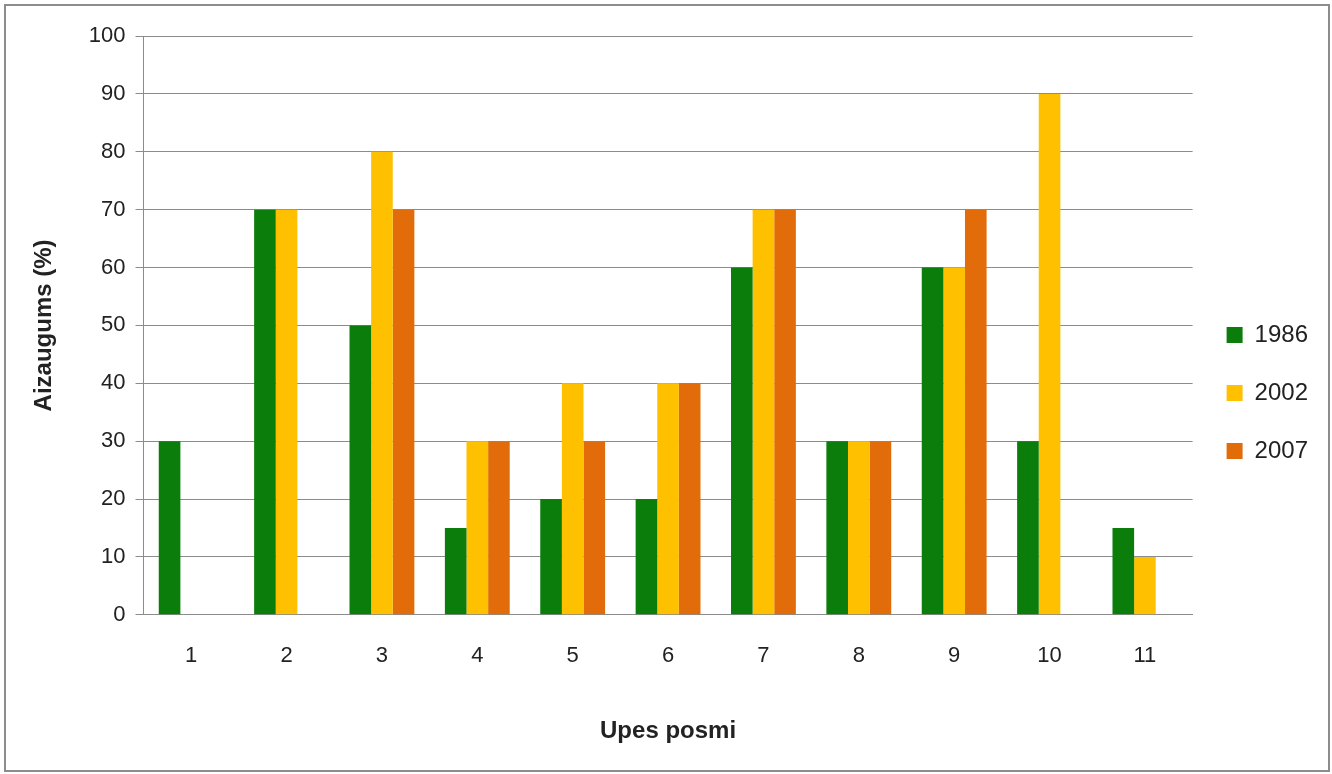  What do you see at coordinates (286, 655) in the screenshot?
I see `x-tick-label: 2` at bounding box center [286, 655].